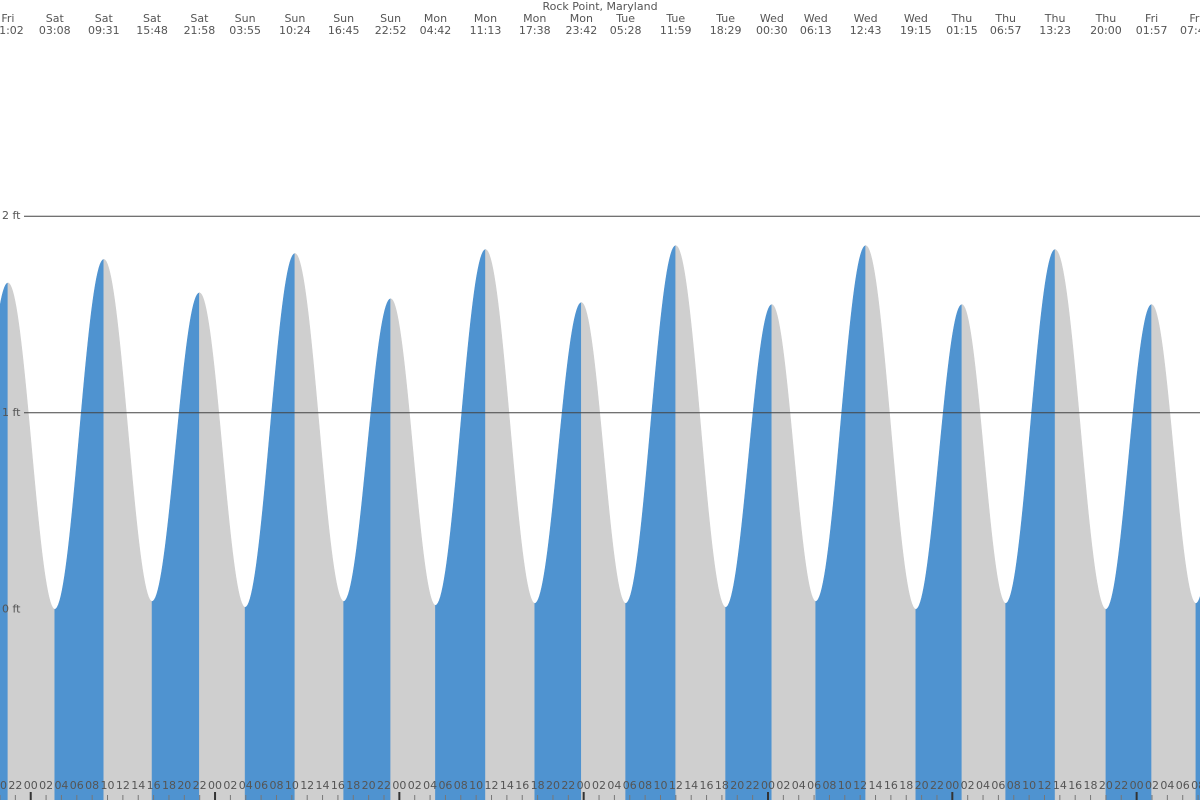 This screenshot has height=800, width=1200. I want to click on extreme-time: 06:13, so click(816, 30).